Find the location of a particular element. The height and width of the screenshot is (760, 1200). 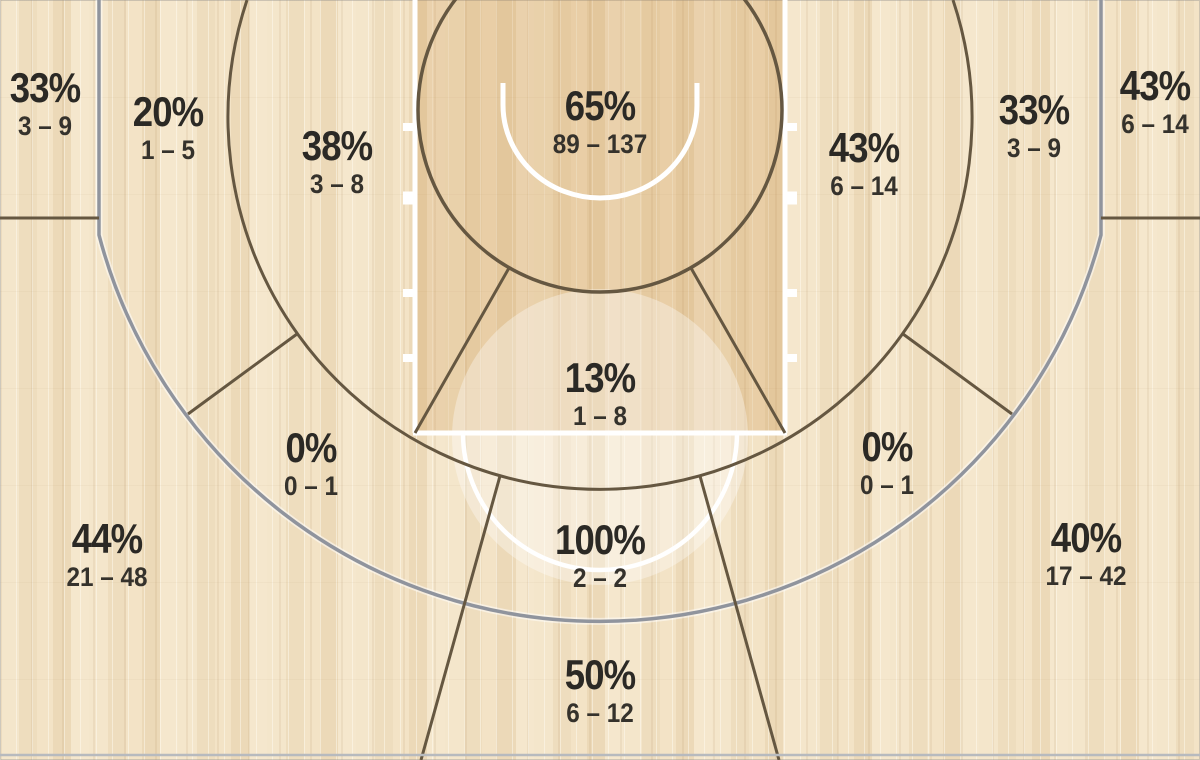

zone-label-top-arc-three: 50% 6 – 12 is located at coordinates (600, 690).